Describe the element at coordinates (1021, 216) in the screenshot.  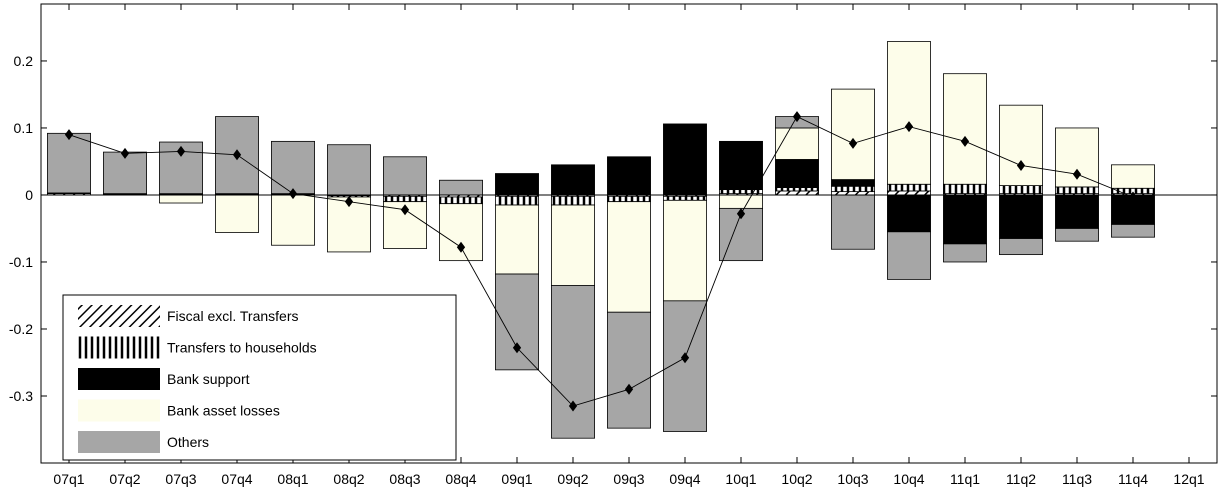
I see `bar-bank-support-11q2` at that location.